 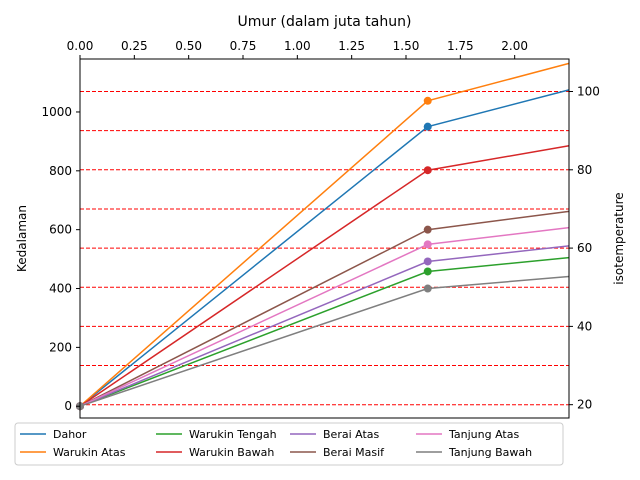 I want to click on tick-label: 40, so click(x=584, y=326).